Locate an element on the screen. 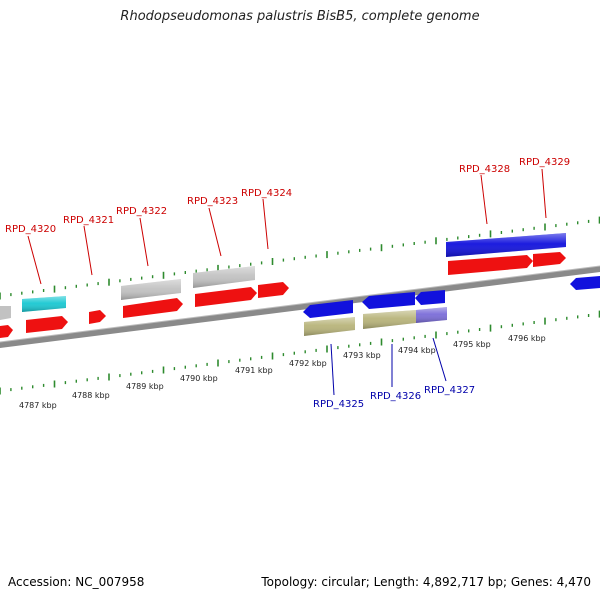  scale-label-4793: 4793 kbp is located at coordinates (362, 355).